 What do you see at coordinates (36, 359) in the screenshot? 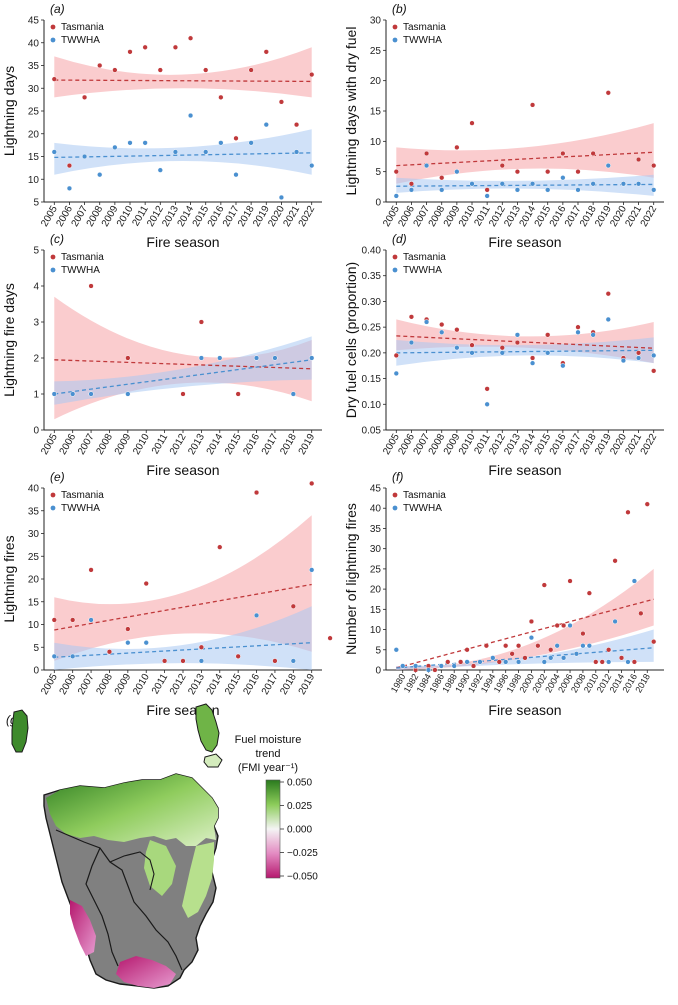
I see `y-tick-label: 2` at bounding box center [36, 359].